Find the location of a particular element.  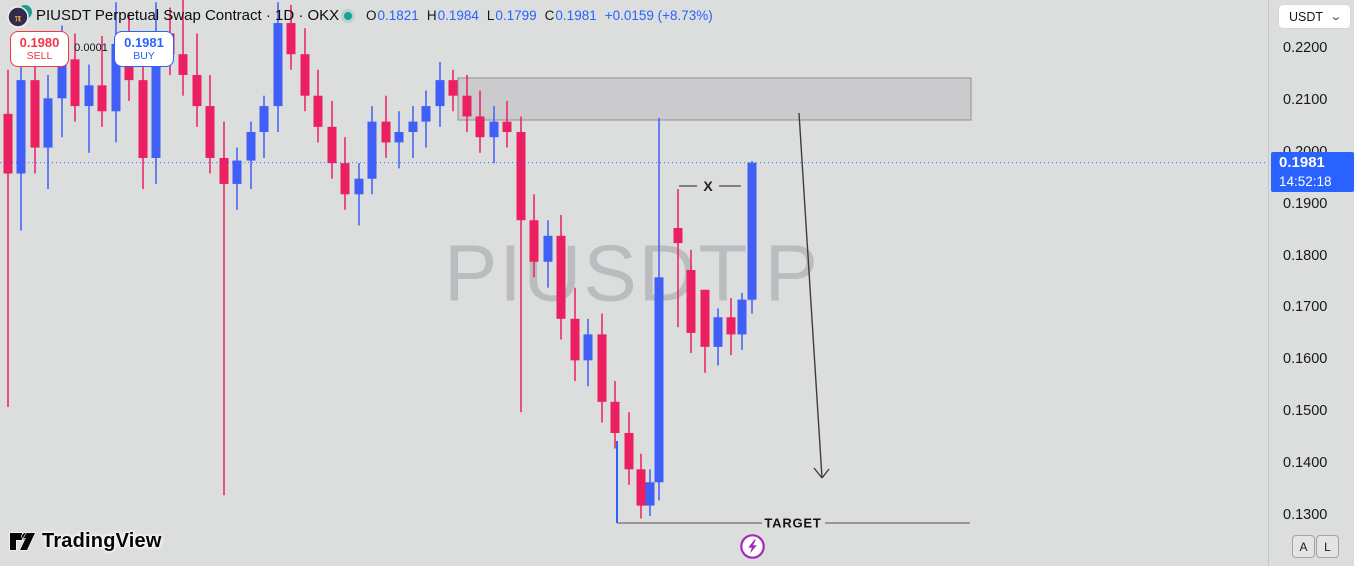

last-price-value: 0.1981 is located at coordinates (1302, 163).